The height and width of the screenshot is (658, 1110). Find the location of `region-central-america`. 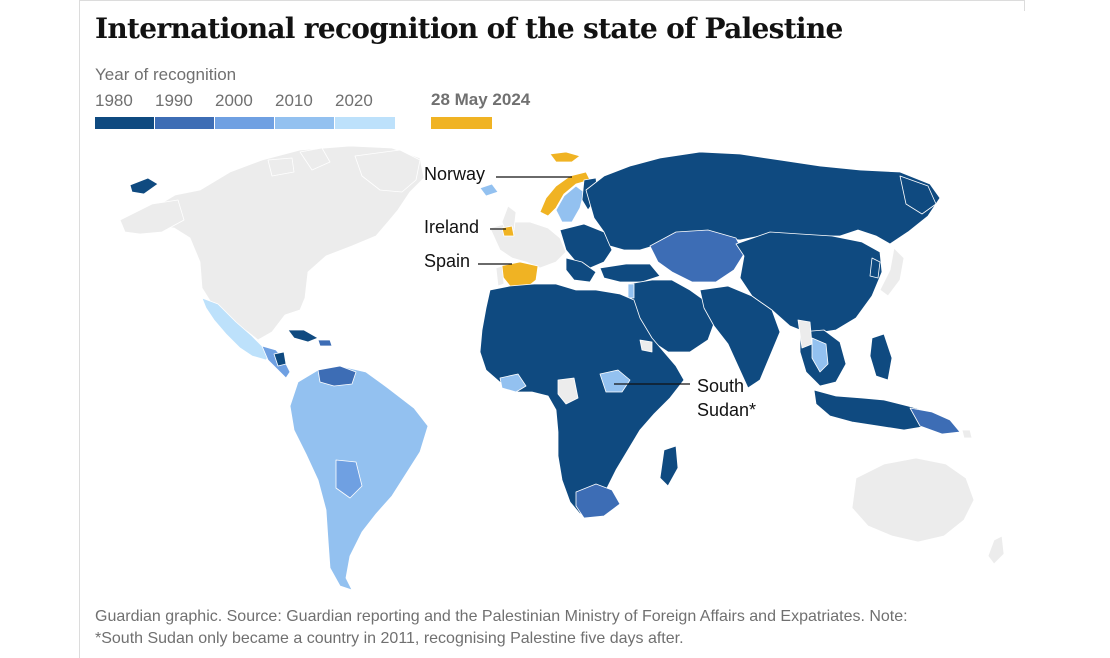

region-central-america is located at coordinates (276, 362).